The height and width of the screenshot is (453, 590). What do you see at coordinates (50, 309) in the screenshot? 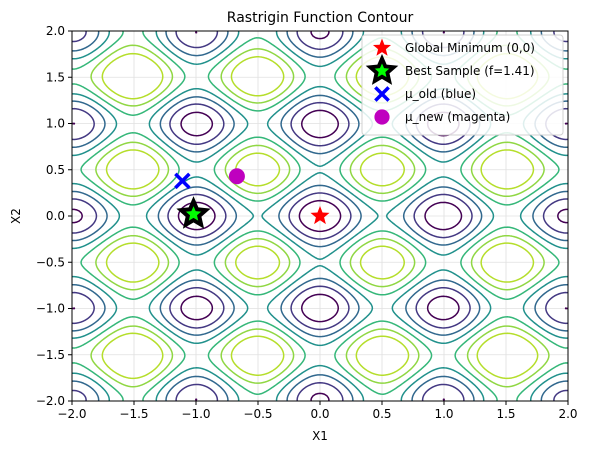
I see `y-tick-label-2: −1.0` at bounding box center [50, 309].